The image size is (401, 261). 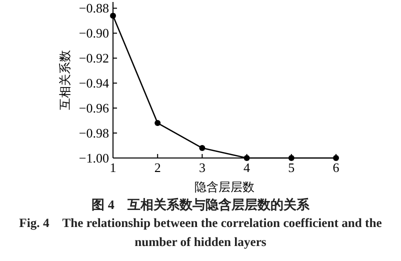 I want to click on y-tick-label: −1.00, so click(x=93, y=158).